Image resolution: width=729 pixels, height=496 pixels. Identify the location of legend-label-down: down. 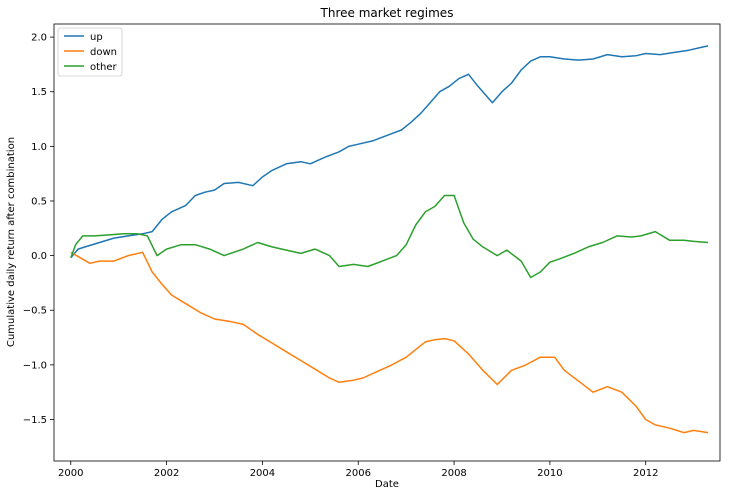
(103, 52).